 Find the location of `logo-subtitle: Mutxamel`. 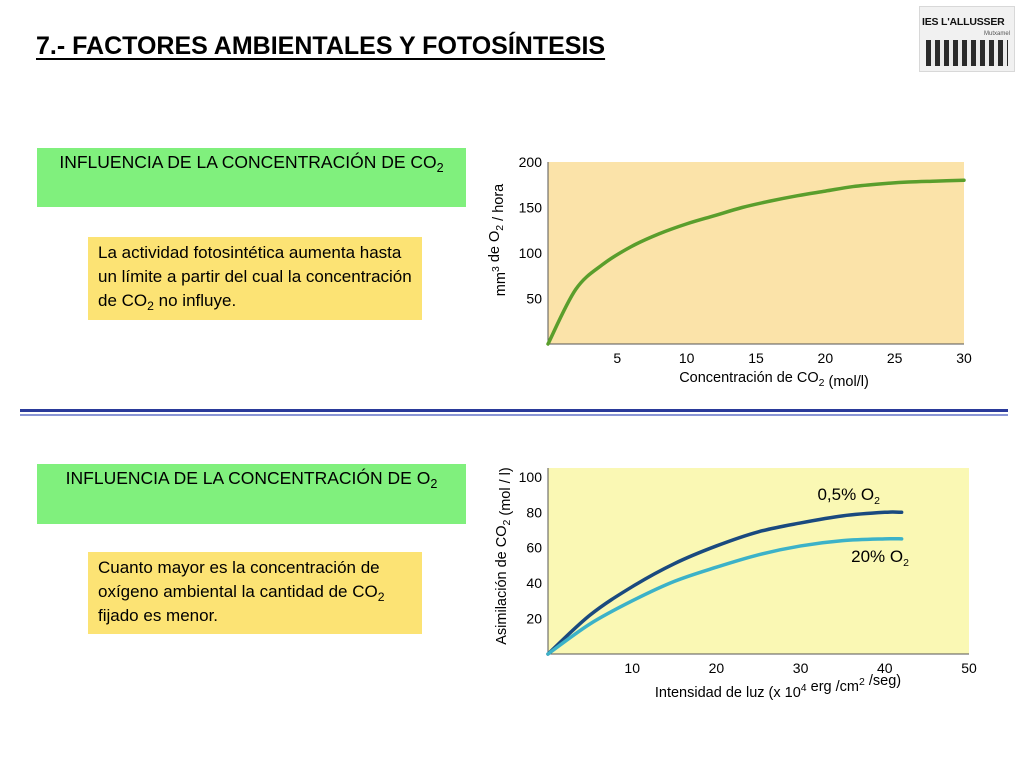

logo-subtitle: Mutxamel is located at coordinates (996, 34).